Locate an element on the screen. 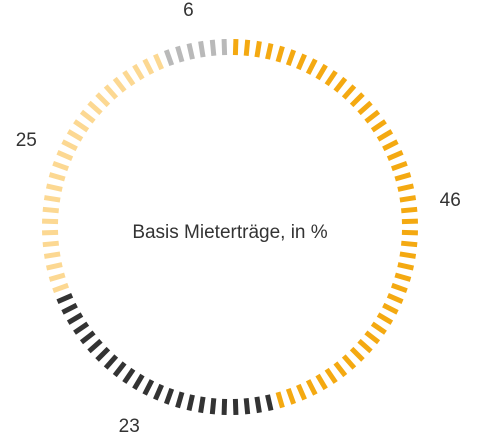 The height and width of the screenshot is (438, 482). segment-value-label: 23 is located at coordinates (129, 426).